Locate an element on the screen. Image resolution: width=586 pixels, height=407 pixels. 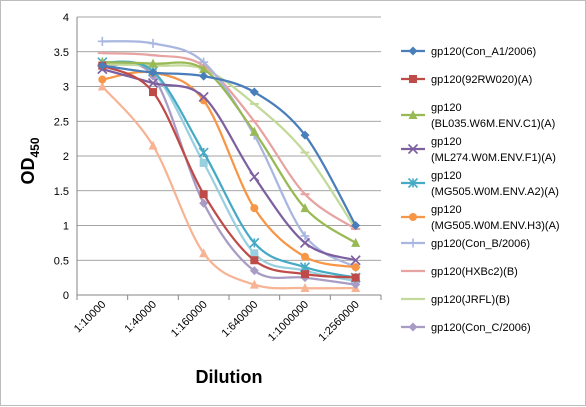
y-tick-label: 1.5 is located at coordinates (61, 192).